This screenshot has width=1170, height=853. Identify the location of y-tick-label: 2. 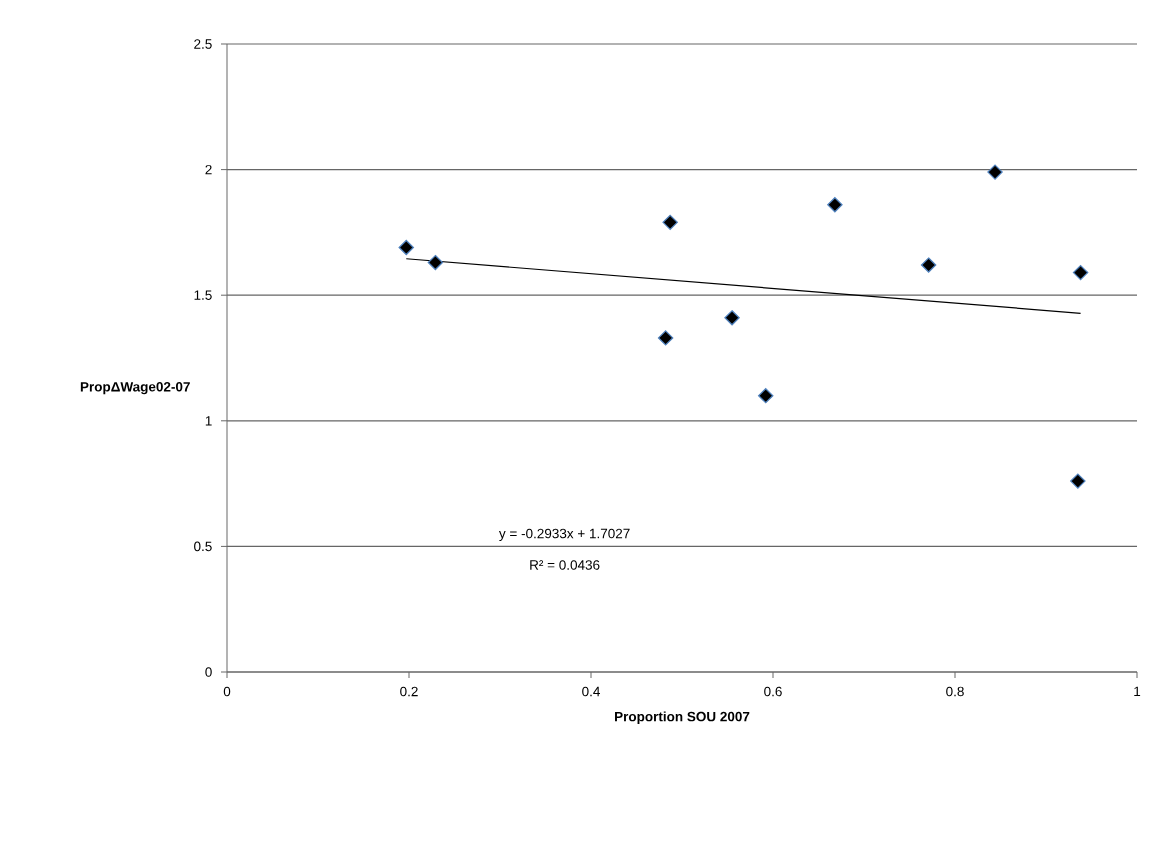
(208, 169).